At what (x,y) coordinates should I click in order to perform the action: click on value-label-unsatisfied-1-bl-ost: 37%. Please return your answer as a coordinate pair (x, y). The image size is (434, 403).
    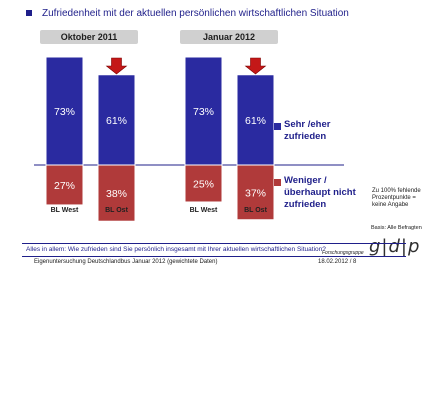
    Looking at the image, I should click on (255, 193).